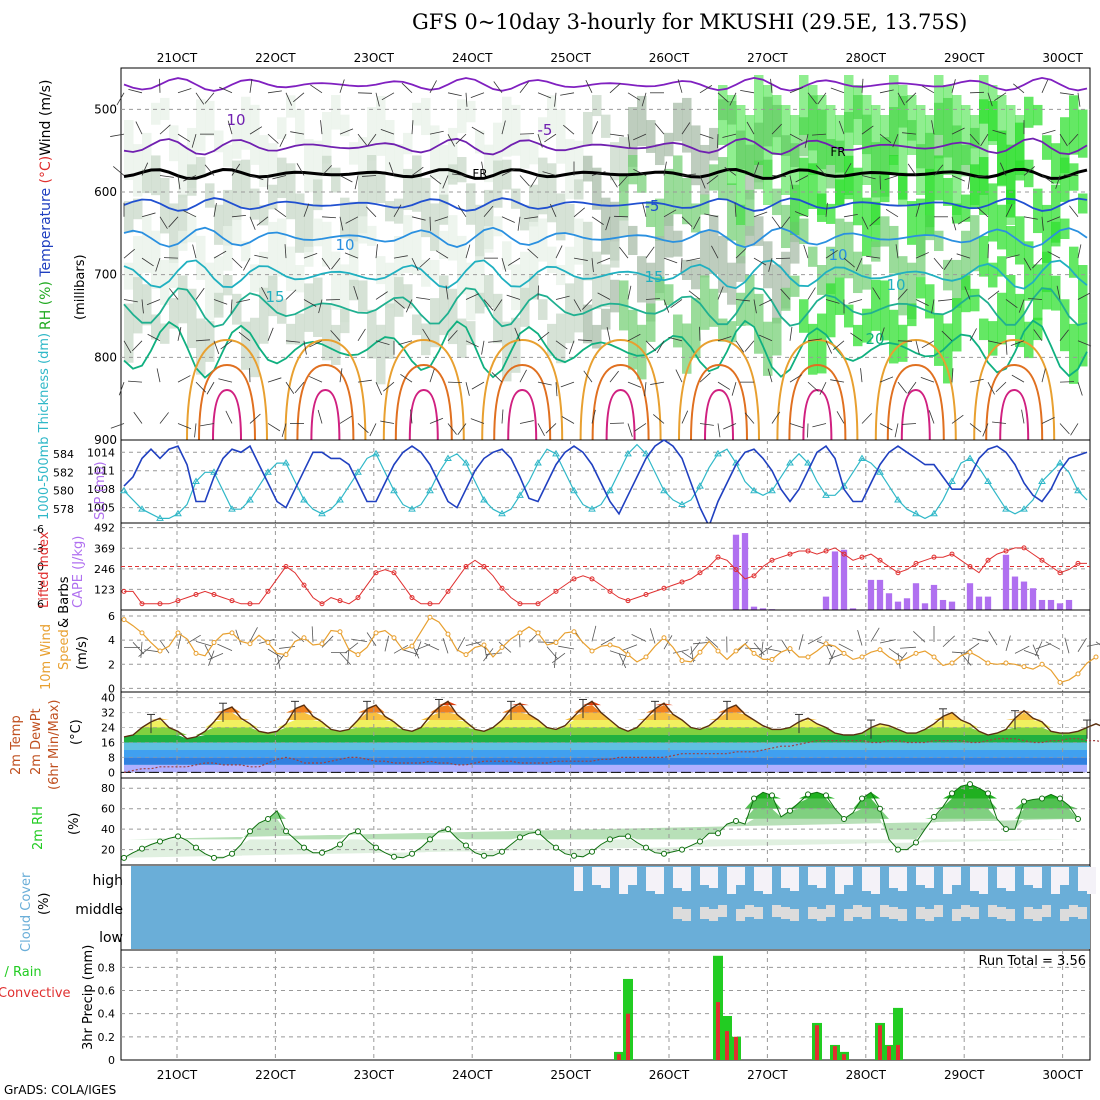 The height and width of the screenshot is (1100, 1100). What do you see at coordinates (1032, 961) in the screenshot?
I see `run-total-annotation: Run Total = 3.56` at bounding box center [1032, 961].